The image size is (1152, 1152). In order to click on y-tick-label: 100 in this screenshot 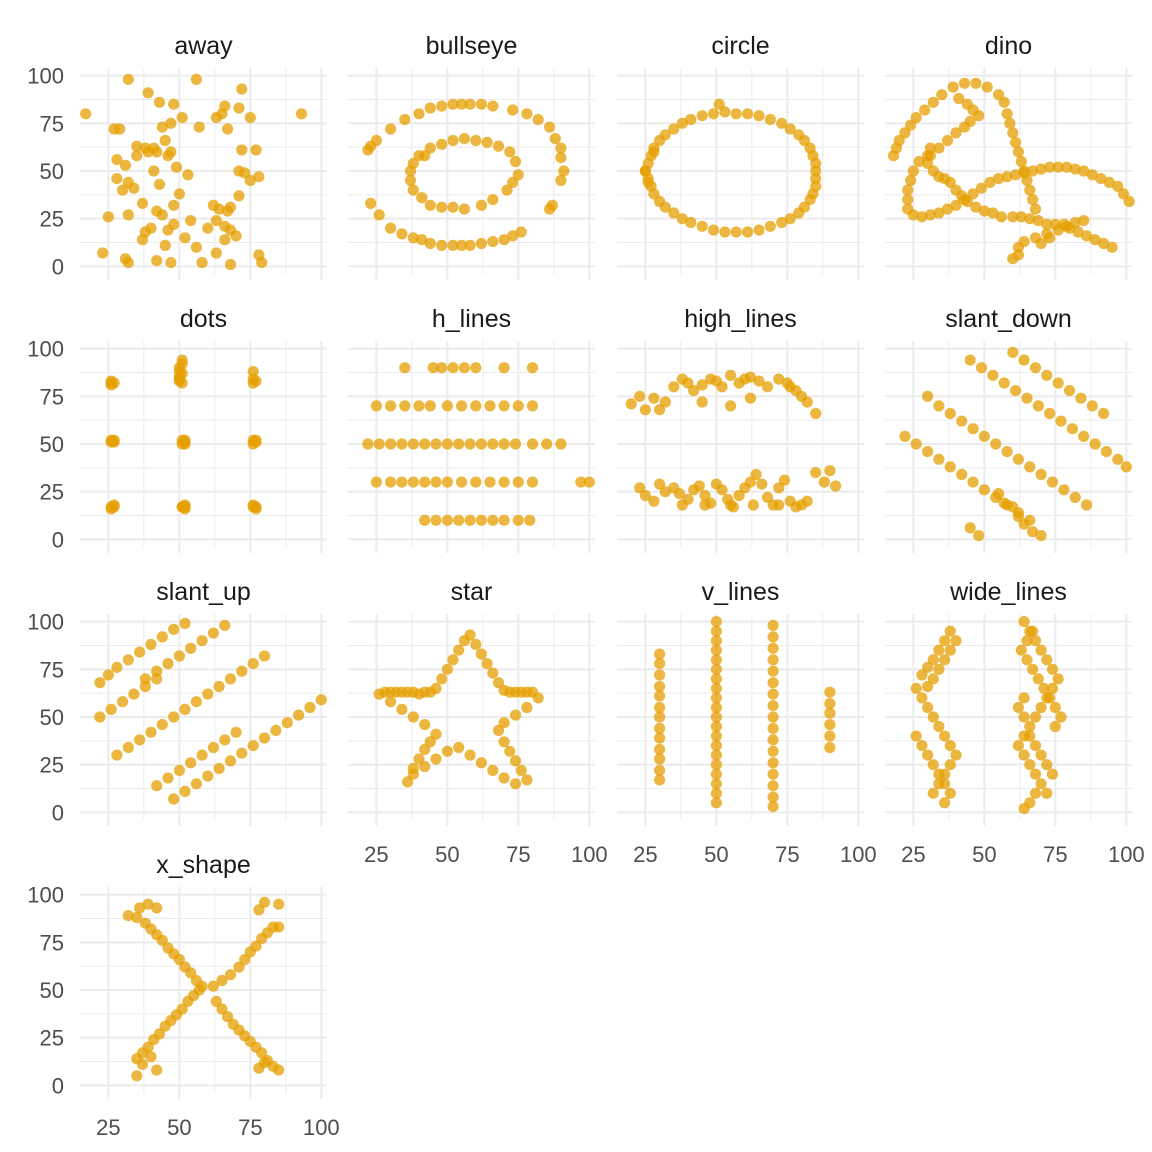, I will do `click(45, 895)`.